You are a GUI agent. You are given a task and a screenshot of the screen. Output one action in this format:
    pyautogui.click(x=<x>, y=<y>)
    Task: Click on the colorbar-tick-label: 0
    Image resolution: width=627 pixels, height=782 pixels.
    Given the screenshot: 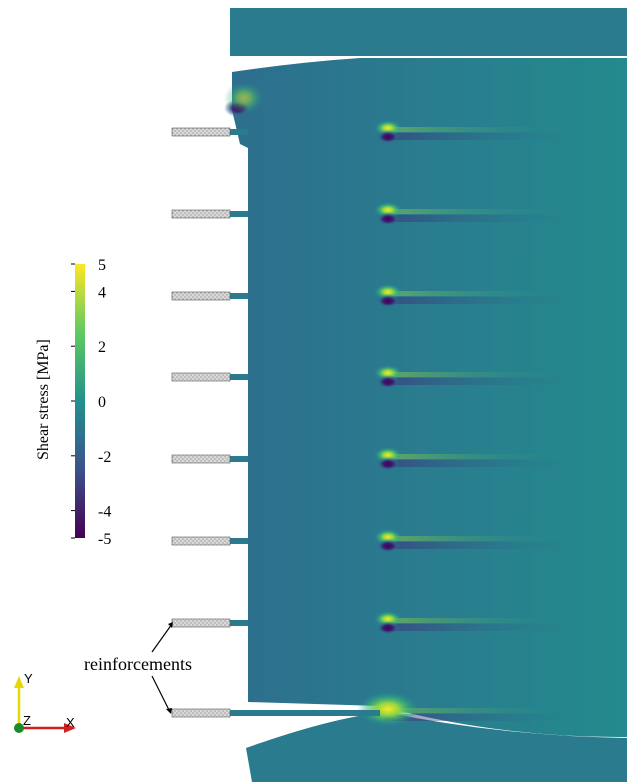 What is the action you would take?
    pyautogui.click(x=102, y=402)
    